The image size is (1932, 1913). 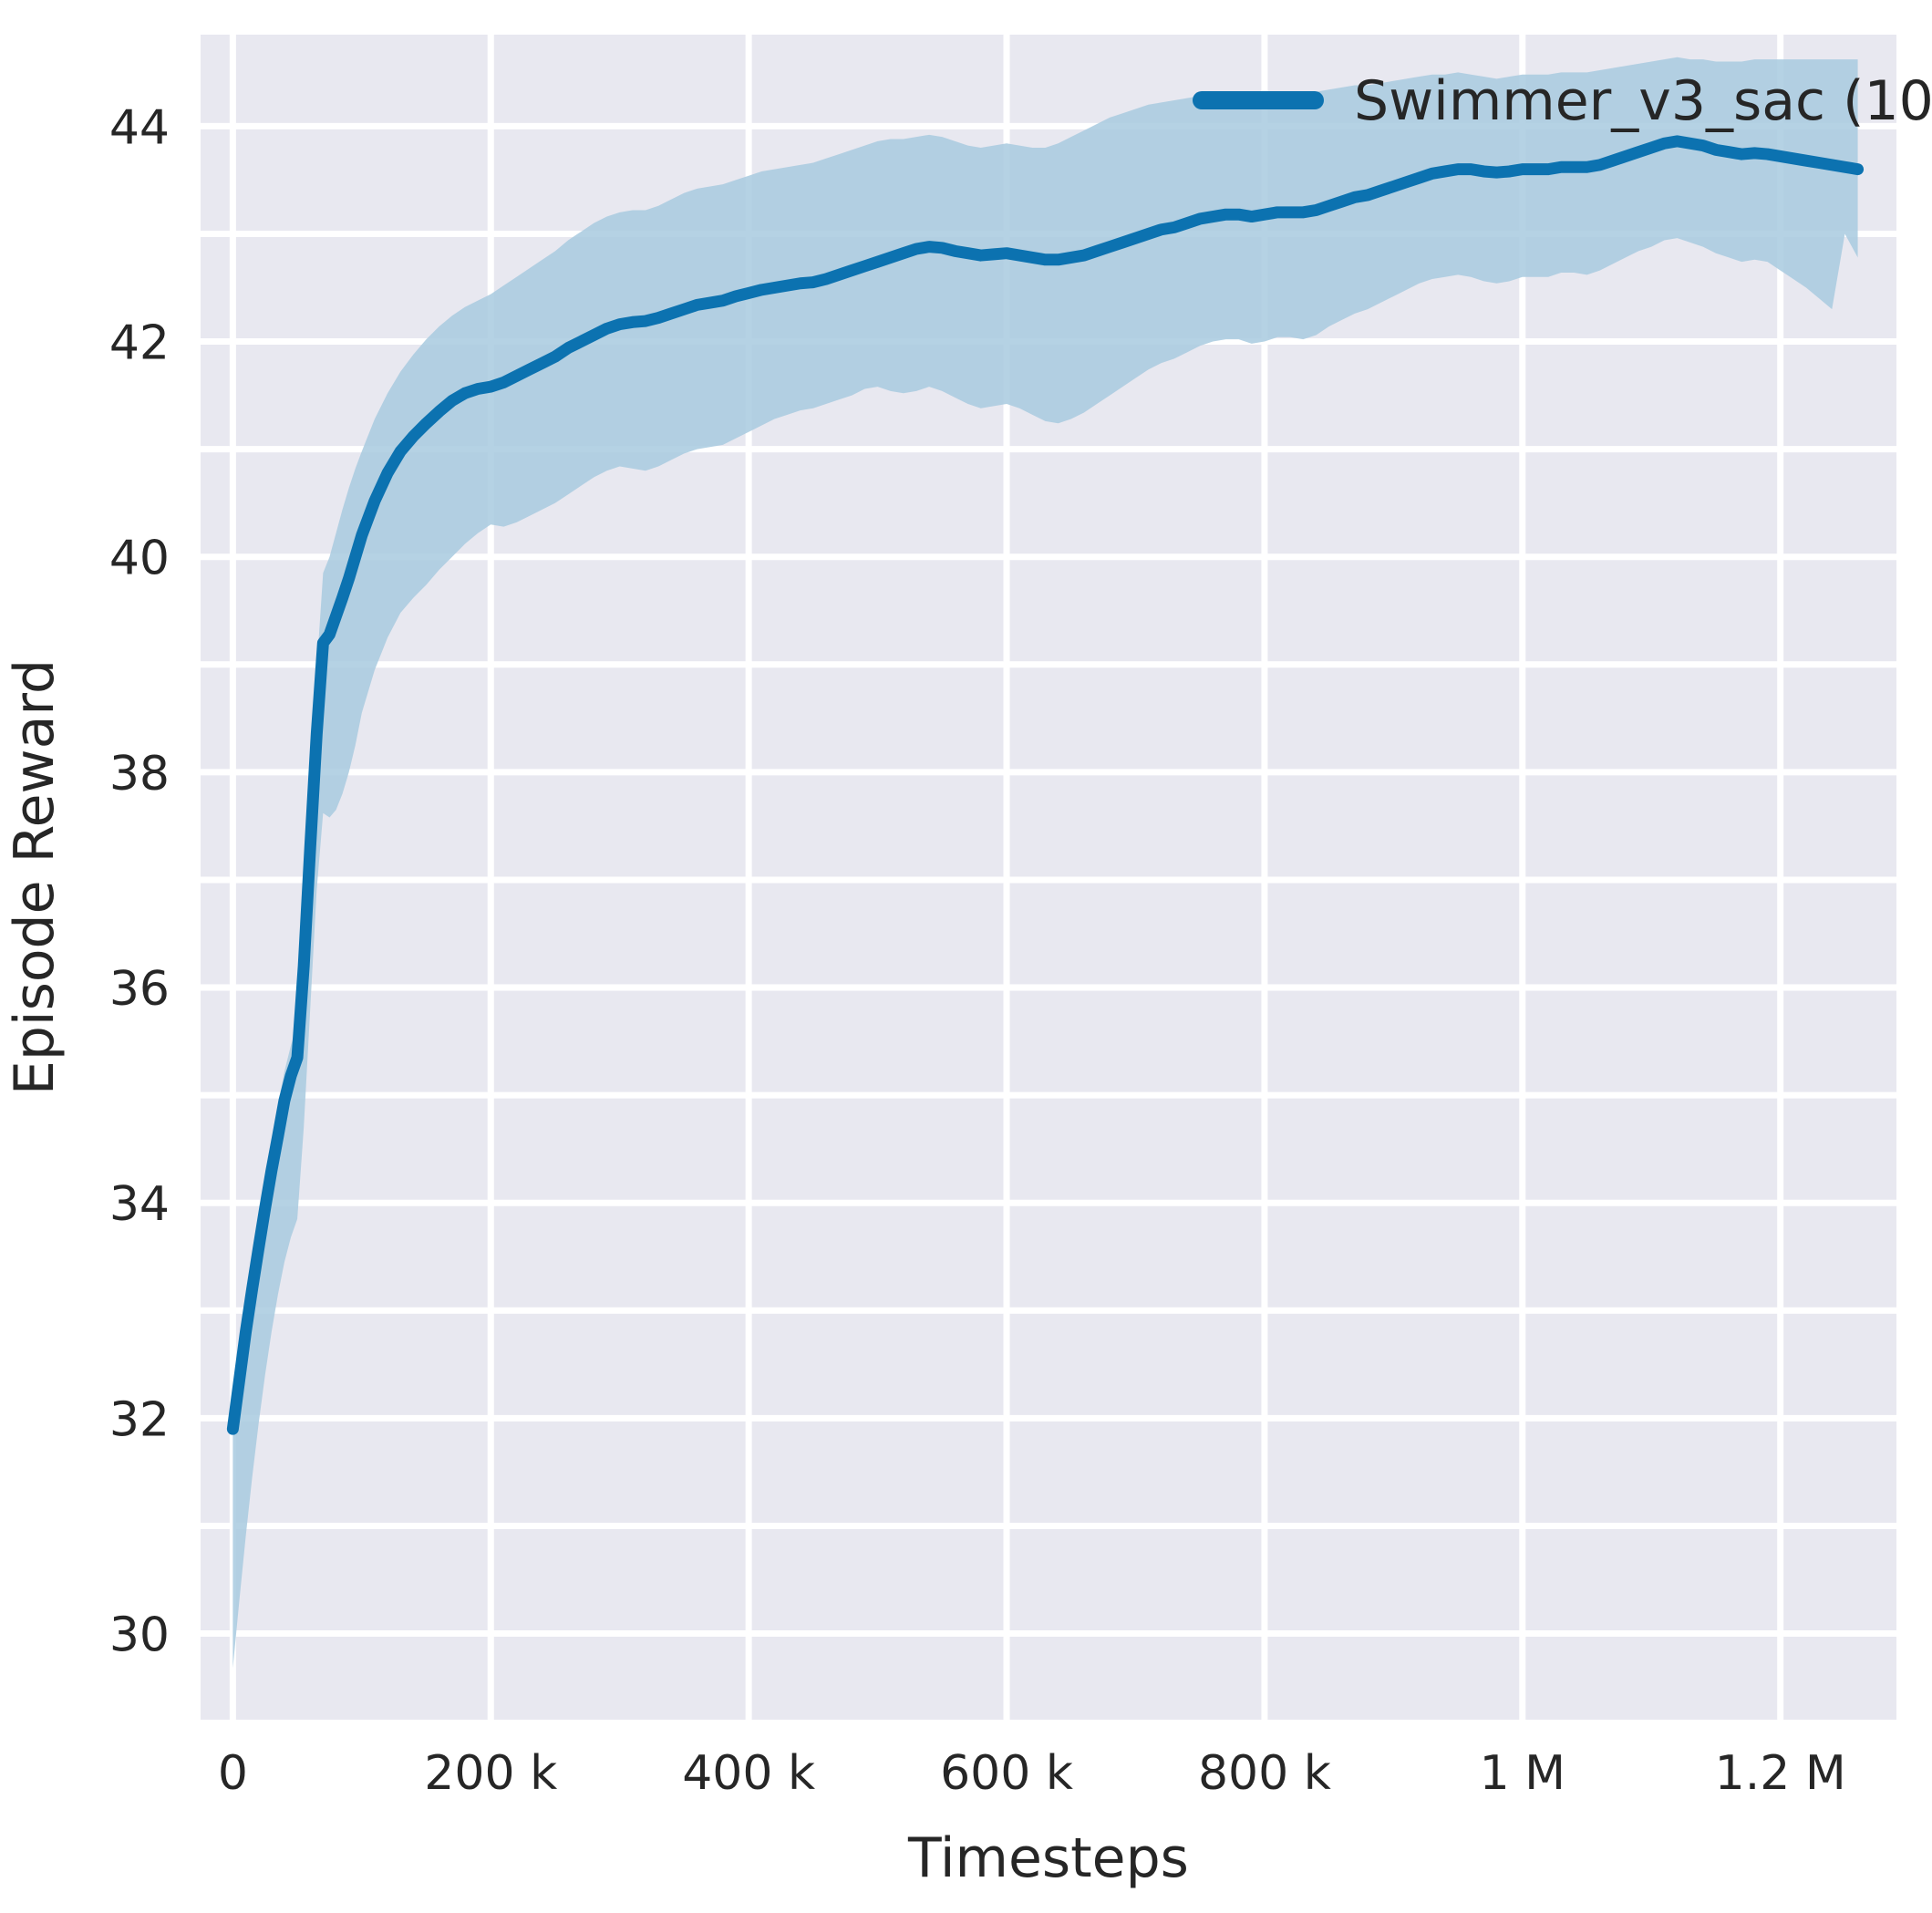 I want to click on y-tick-label: 44, so click(x=140, y=128).